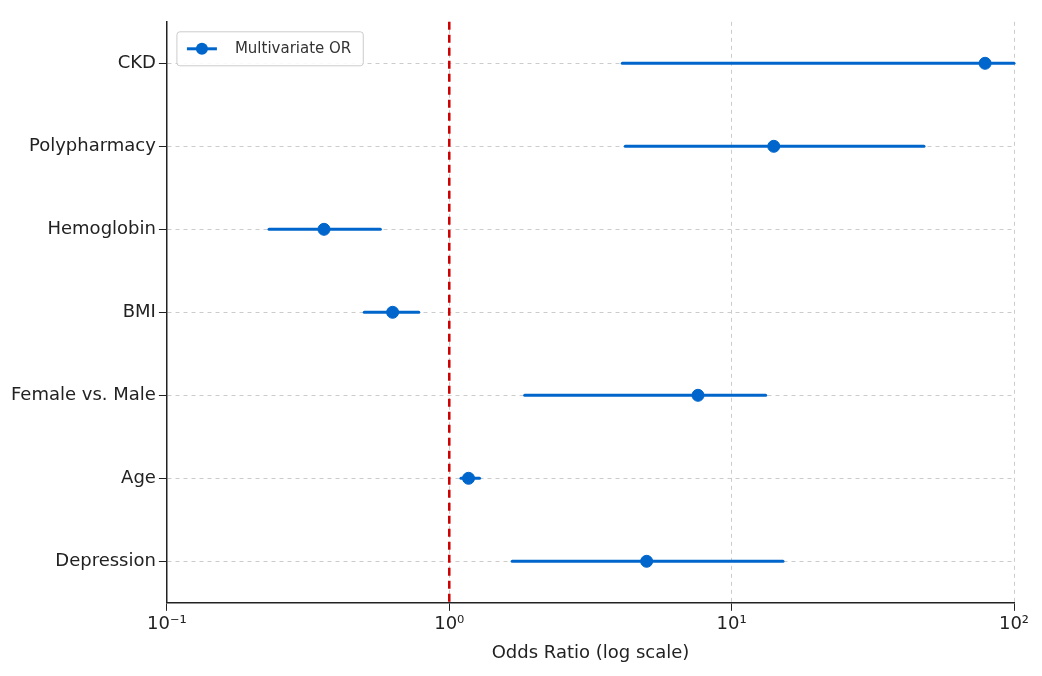  What do you see at coordinates (449, 623) in the screenshot?
I see `x-tick-label: 10⁰` at bounding box center [449, 623].